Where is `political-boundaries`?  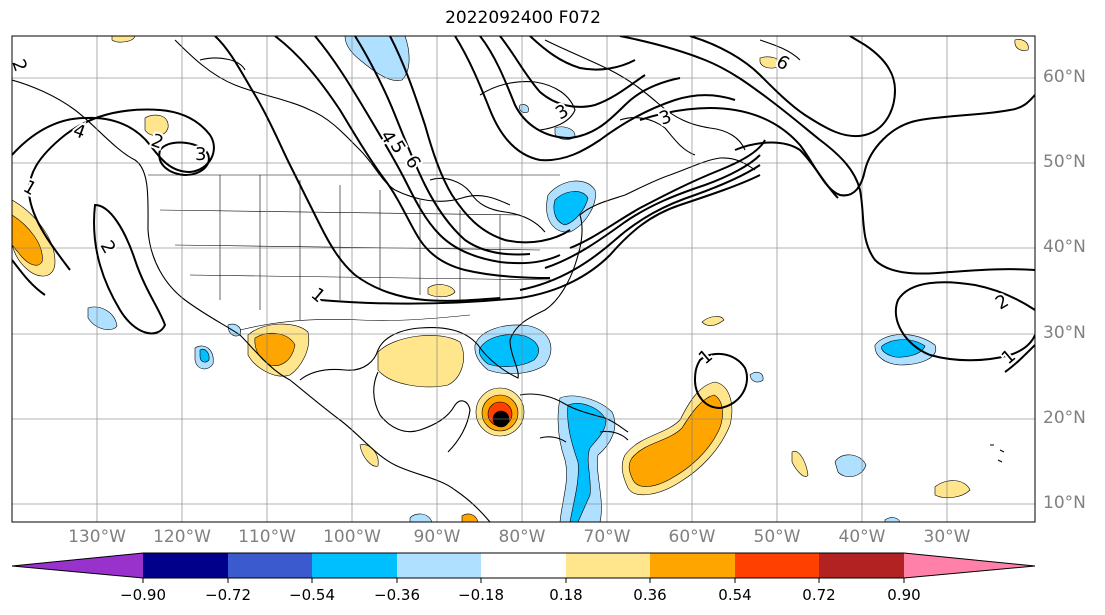
political-boundaries is located at coordinates (354, 252).